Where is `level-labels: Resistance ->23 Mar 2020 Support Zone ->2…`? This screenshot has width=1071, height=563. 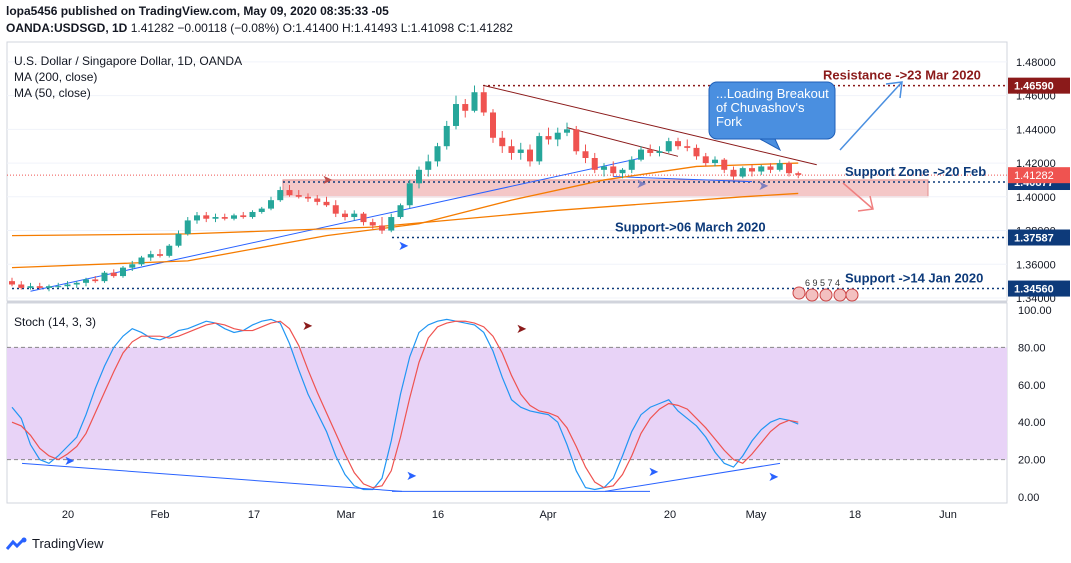 level-labels: Resistance ->23 Mar 2020 Support Zone ->2… is located at coordinates (800, 177).